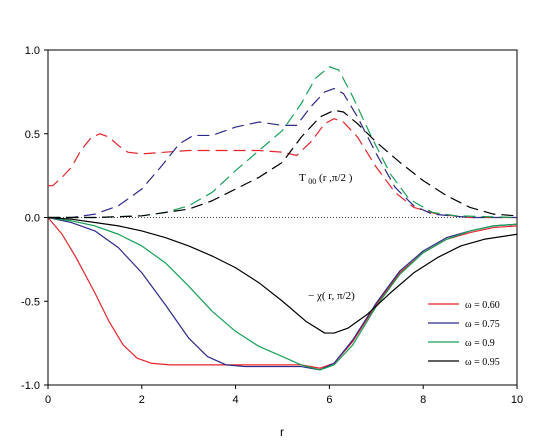 The height and width of the screenshot is (447, 545). What do you see at coordinates (480, 343) in the screenshot?
I see `legend-label-3: ω = 0.9` at bounding box center [480, 343].